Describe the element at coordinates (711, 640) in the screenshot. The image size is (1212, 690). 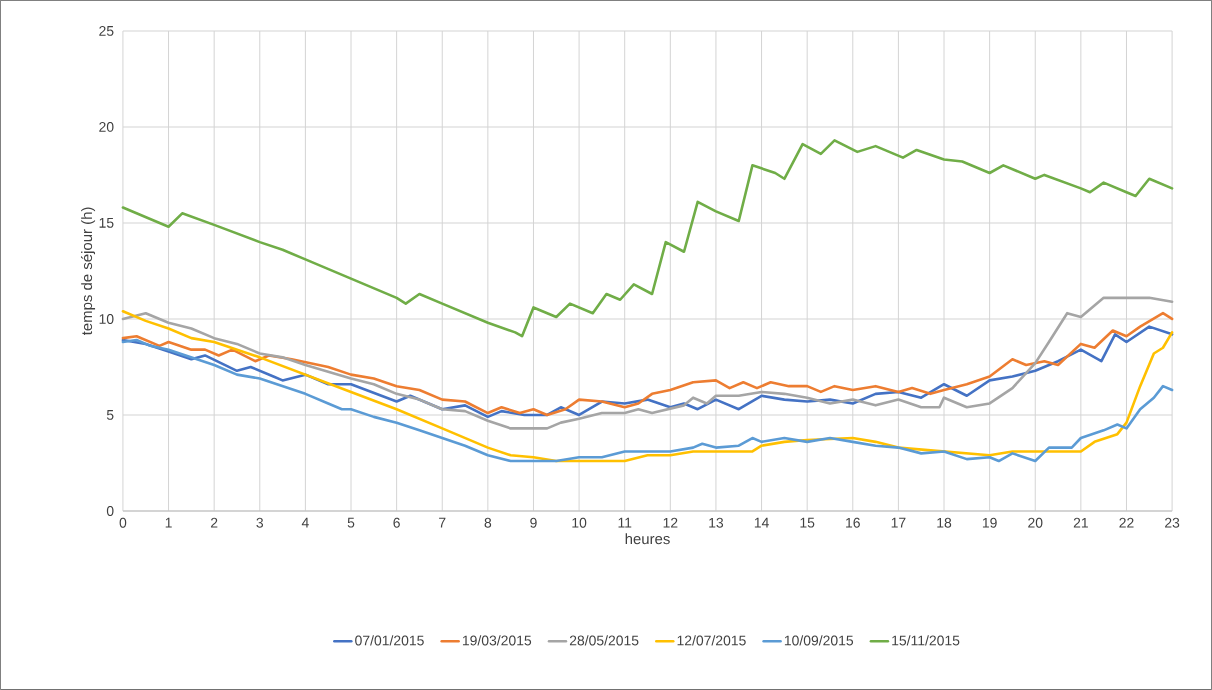
I see `legend-label: 12/07/2015` at that location.